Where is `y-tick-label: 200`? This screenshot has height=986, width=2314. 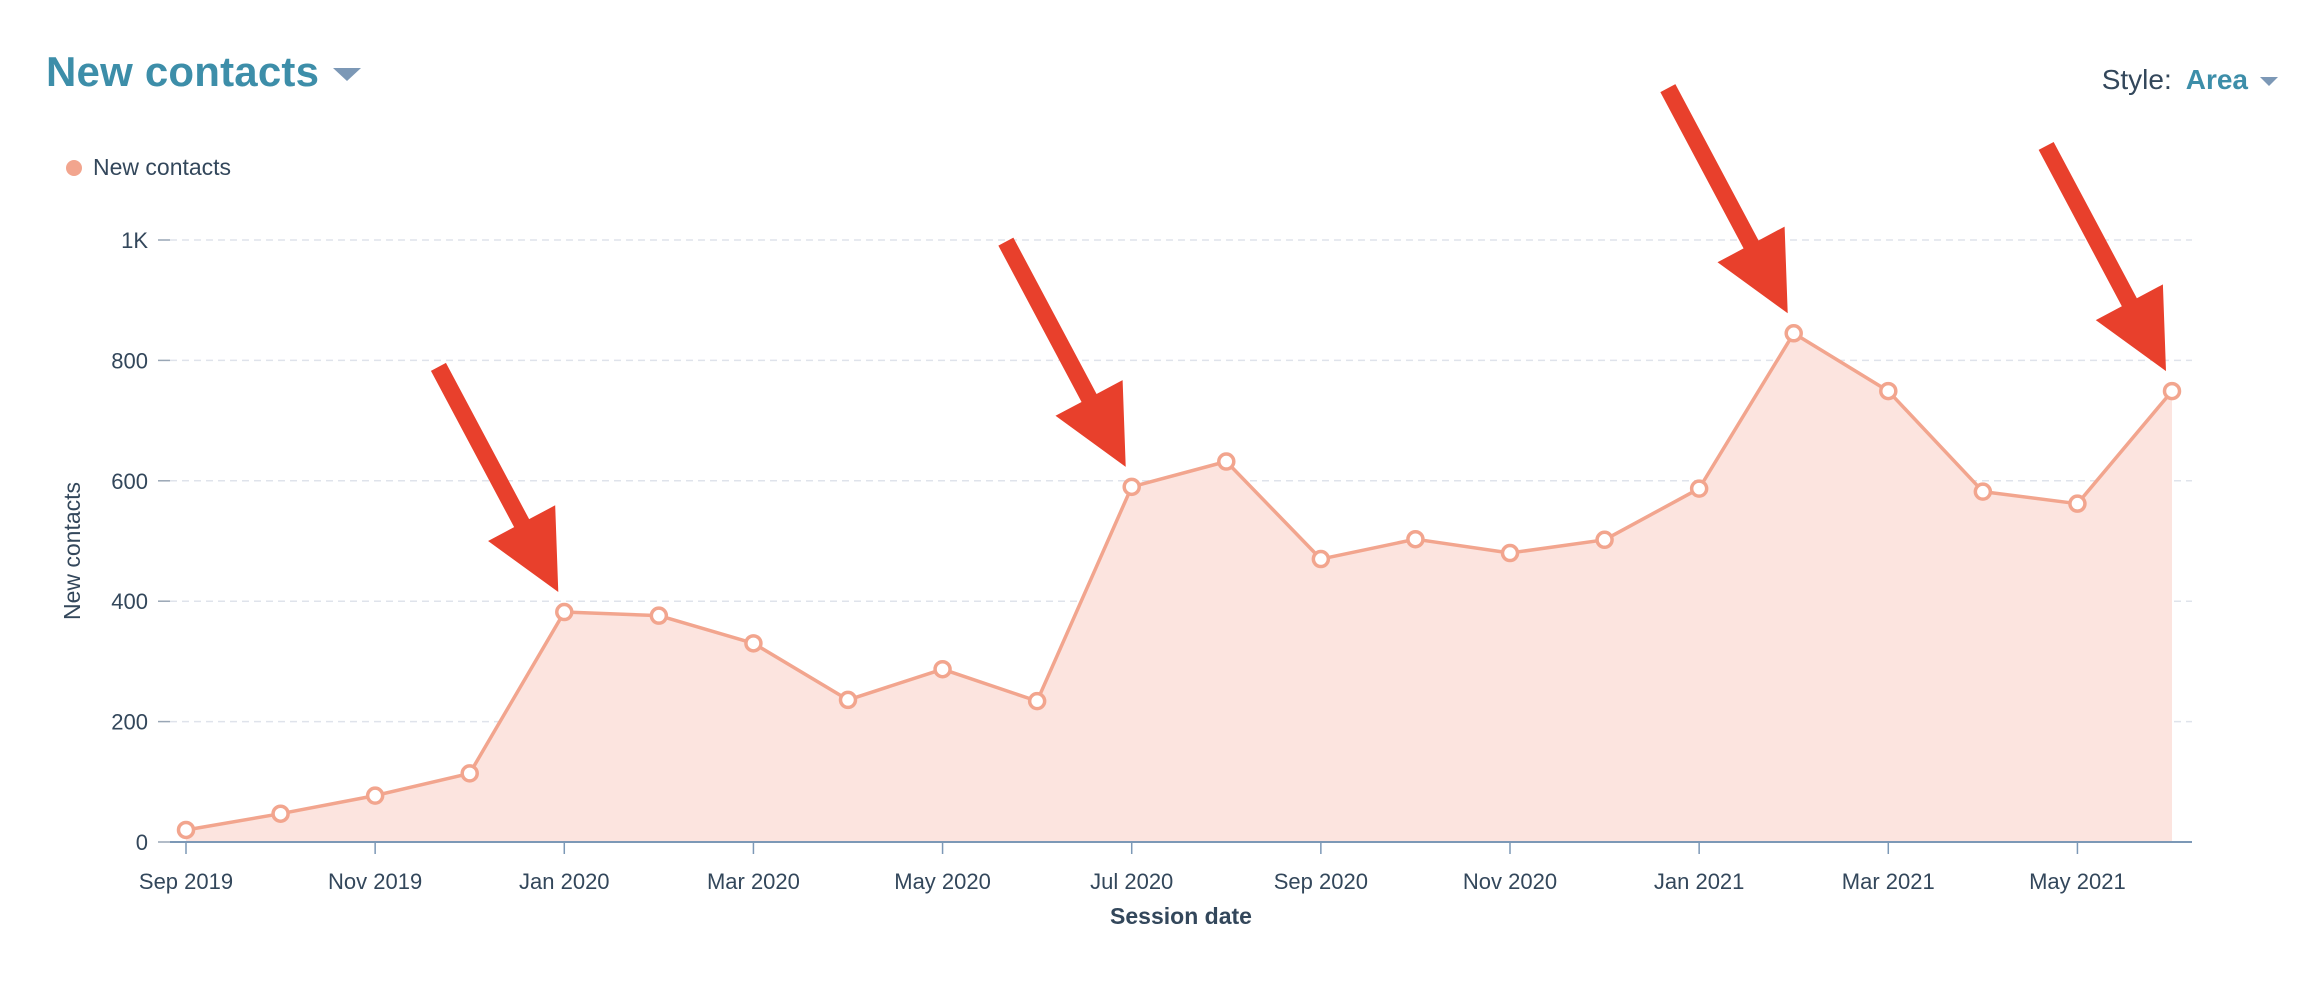 y-tick-label: 200 is located at coordinates (129, 722).